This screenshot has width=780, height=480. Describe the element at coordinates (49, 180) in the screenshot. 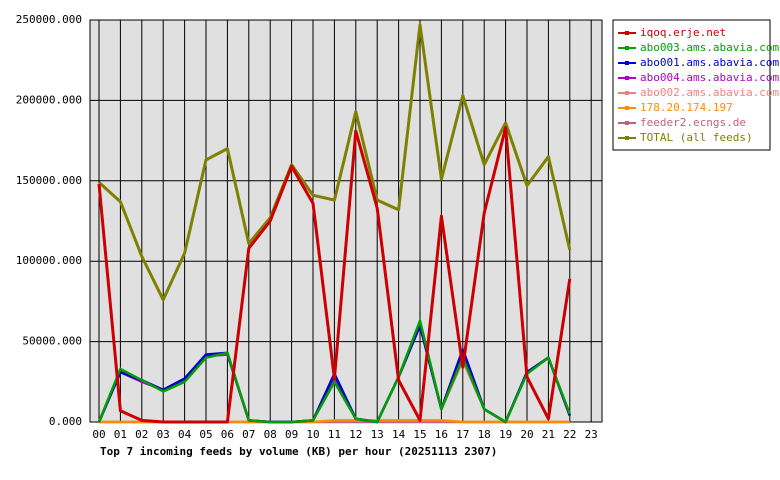

I see `y-tick-label: 150000.000` at that location.